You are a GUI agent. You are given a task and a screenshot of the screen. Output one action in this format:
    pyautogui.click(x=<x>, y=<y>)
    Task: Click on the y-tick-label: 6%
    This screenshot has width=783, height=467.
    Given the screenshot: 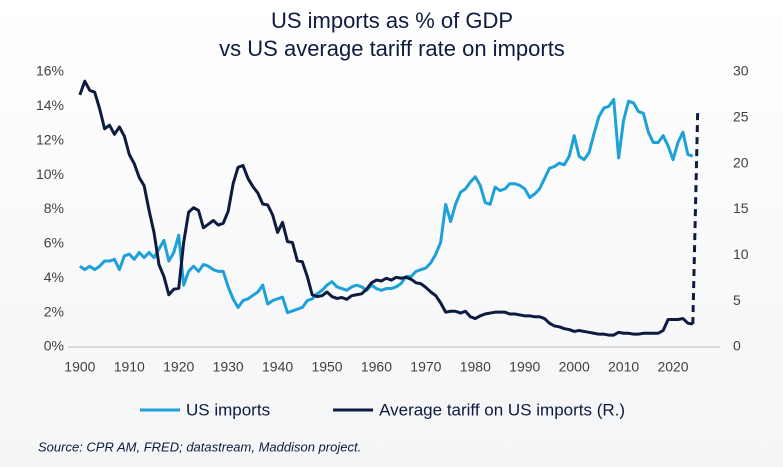 What is the action you would take?
    pyautogui.click(x=54, y=243)
    